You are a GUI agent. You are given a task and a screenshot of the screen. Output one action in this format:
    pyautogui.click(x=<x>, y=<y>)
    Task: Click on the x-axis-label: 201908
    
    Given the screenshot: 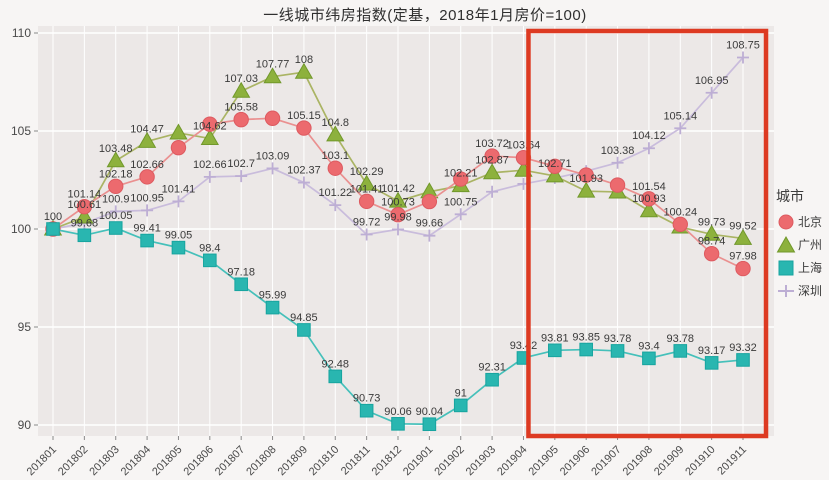 What is the action you would take?
    pyautogui.click(x=638, y=461)
    